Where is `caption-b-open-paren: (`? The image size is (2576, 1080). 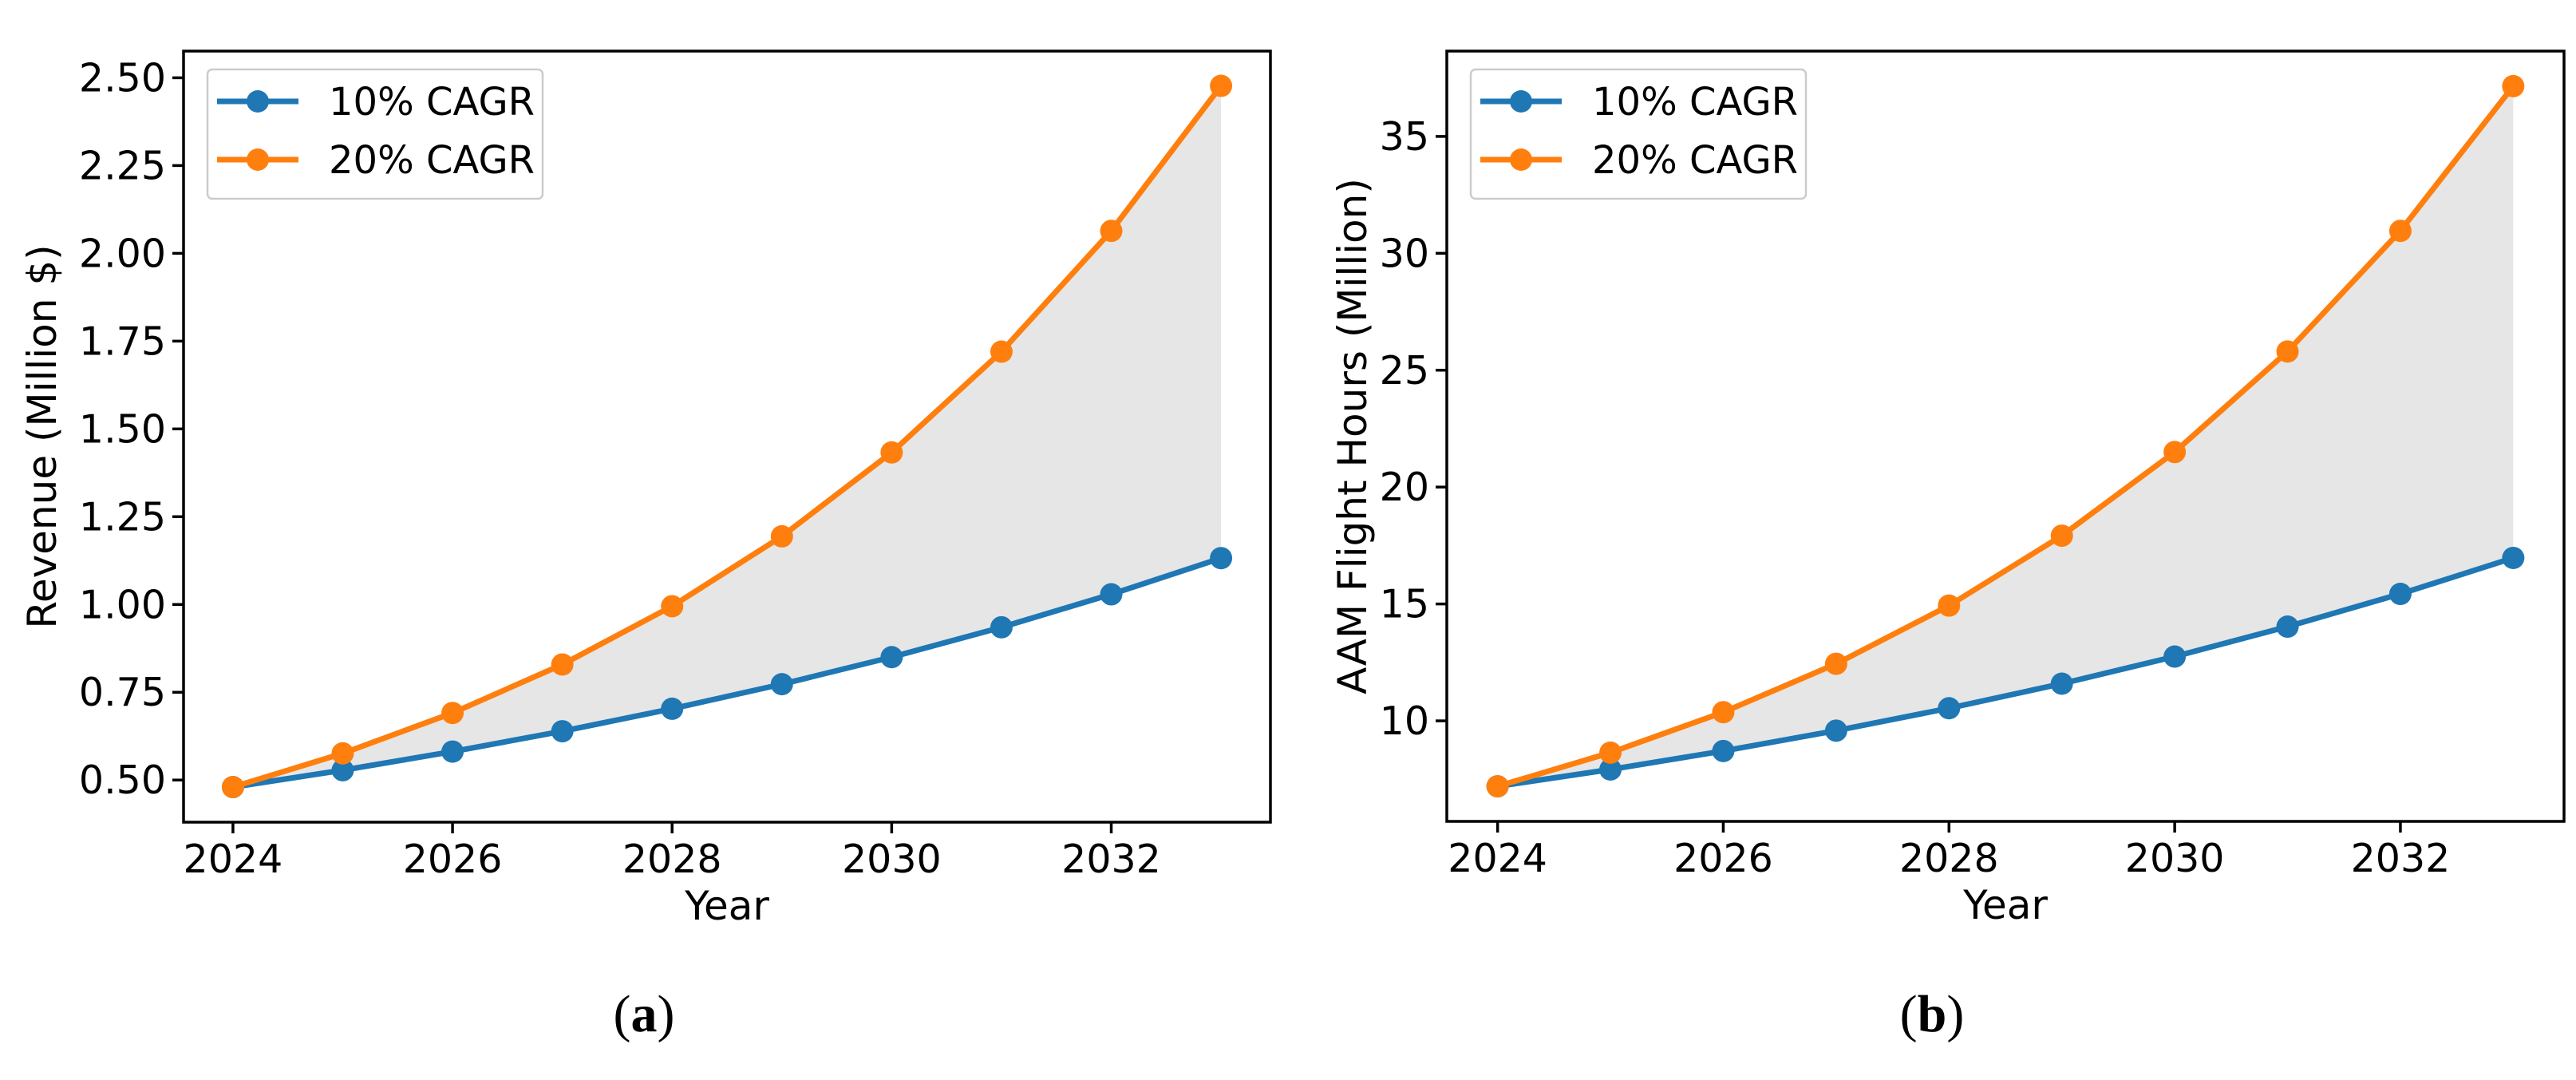 caption-b-open-paren: ( is located at coordinates (1908, 1014).